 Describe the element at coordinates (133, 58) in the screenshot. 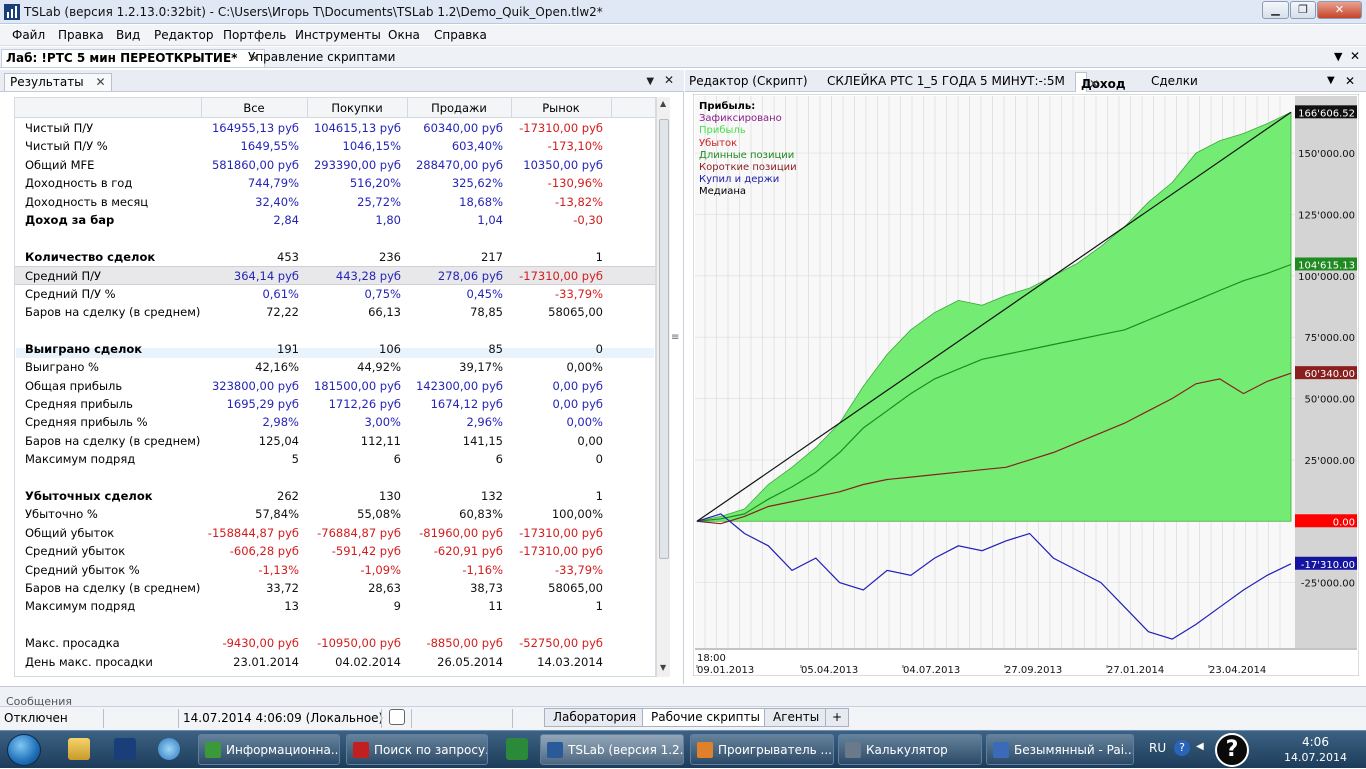

I see `tab-lab: Лаб: !РТС 5 мин ПЕРЕОТКРЫТИЕ* ✕` at that location.